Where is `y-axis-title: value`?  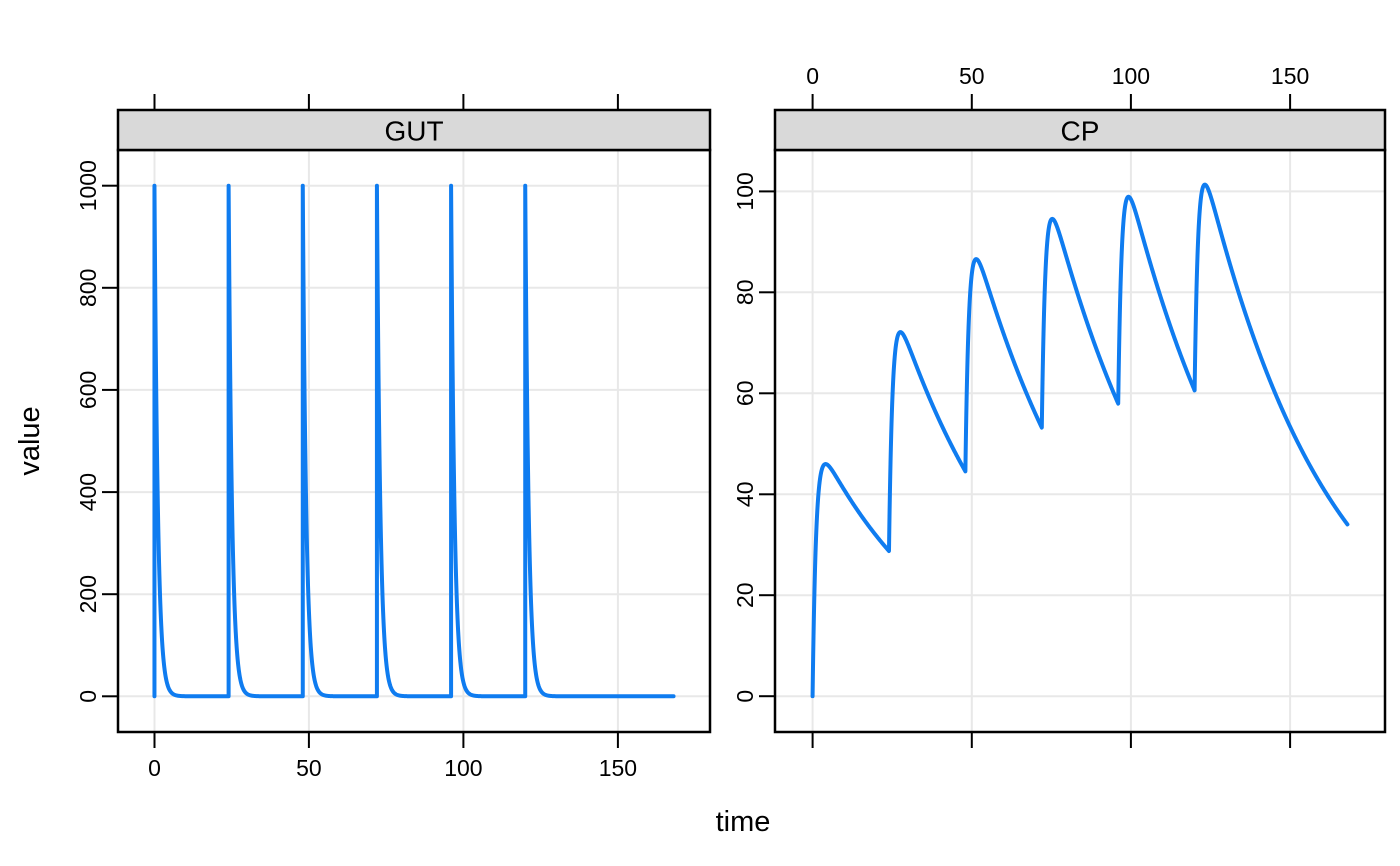 y-axis-title: value is located at coordinates (30, 440).